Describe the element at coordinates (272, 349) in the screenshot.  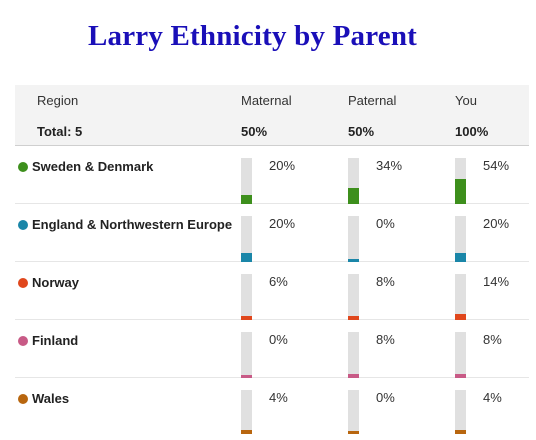
I see `table-row: Finland 0% 8% 8%` at that location.